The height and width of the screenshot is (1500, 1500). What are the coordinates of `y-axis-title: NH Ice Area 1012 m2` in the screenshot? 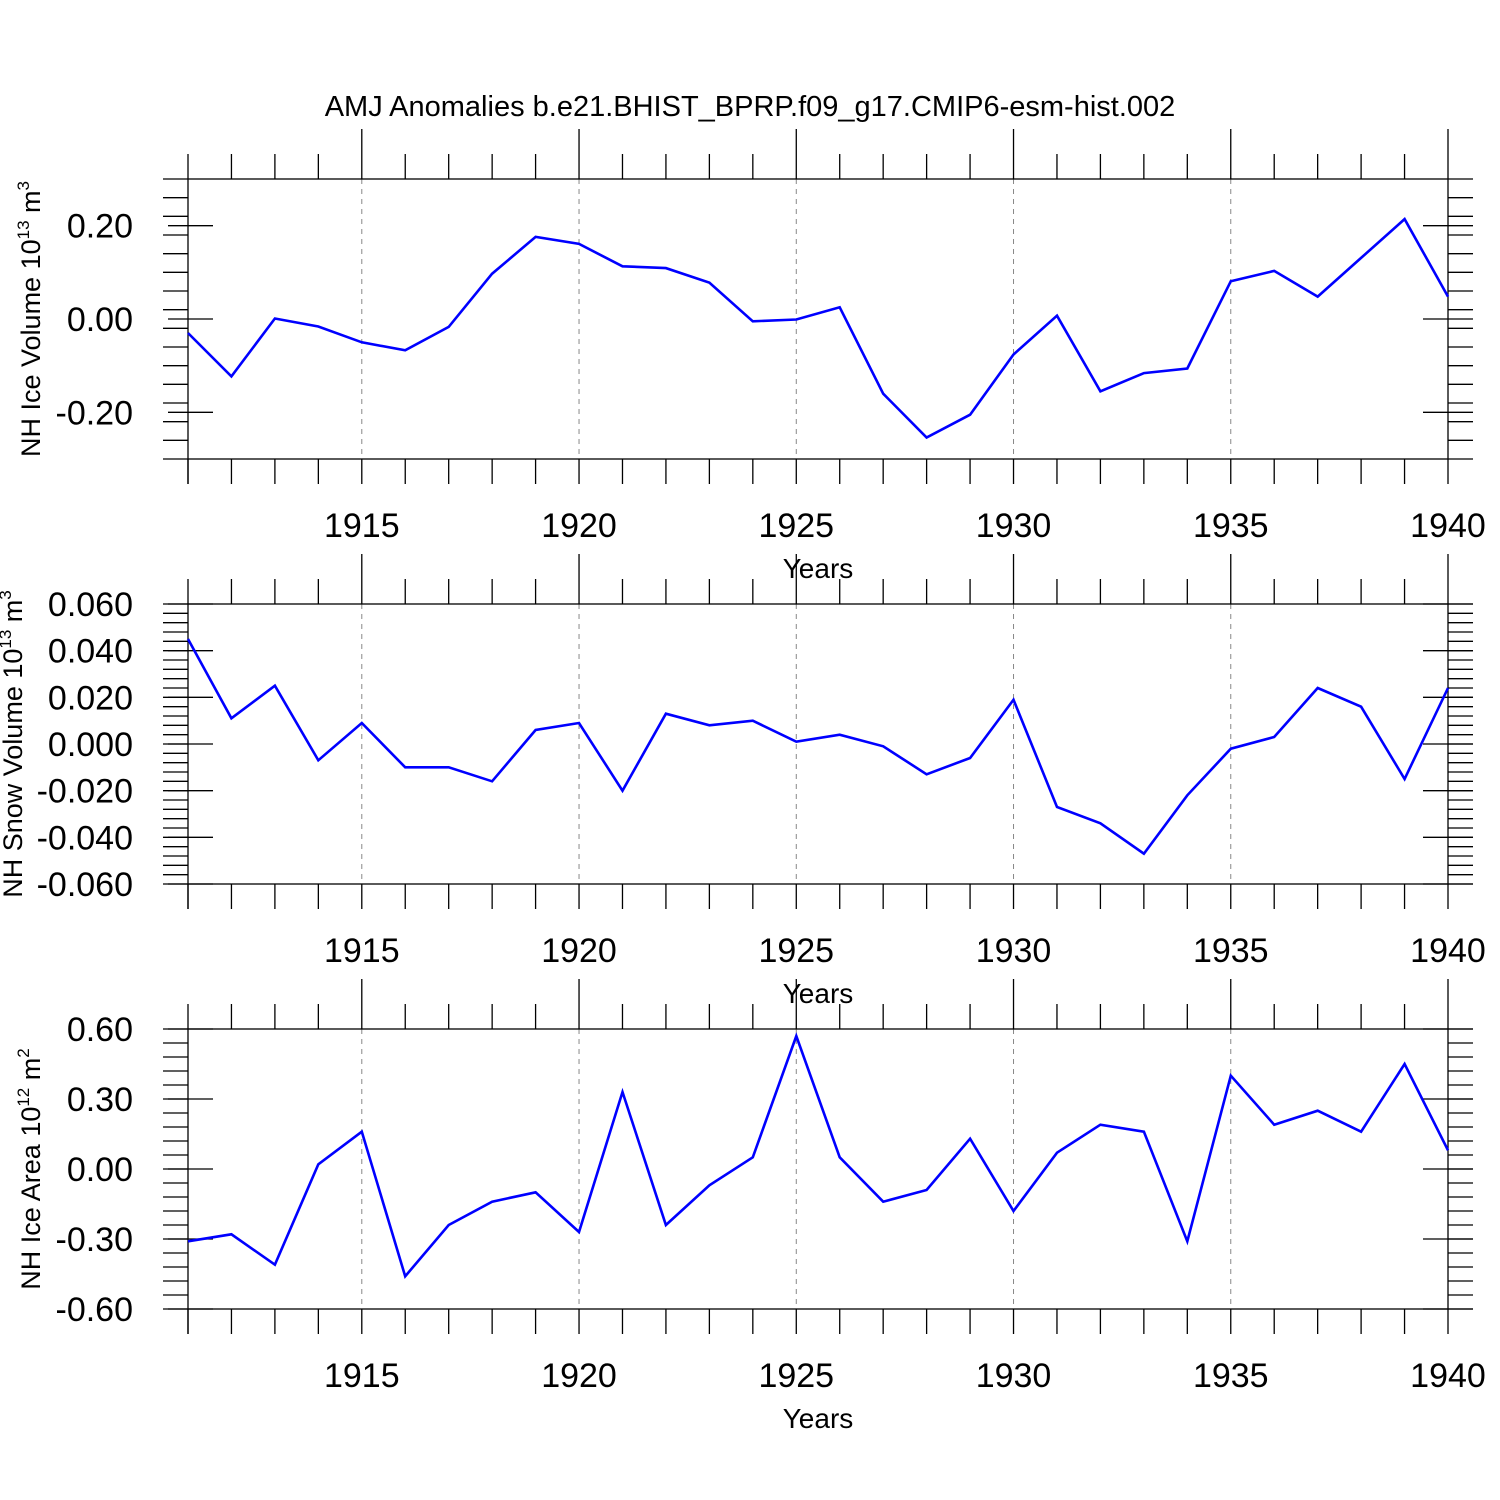 It's located at (30, 1168).